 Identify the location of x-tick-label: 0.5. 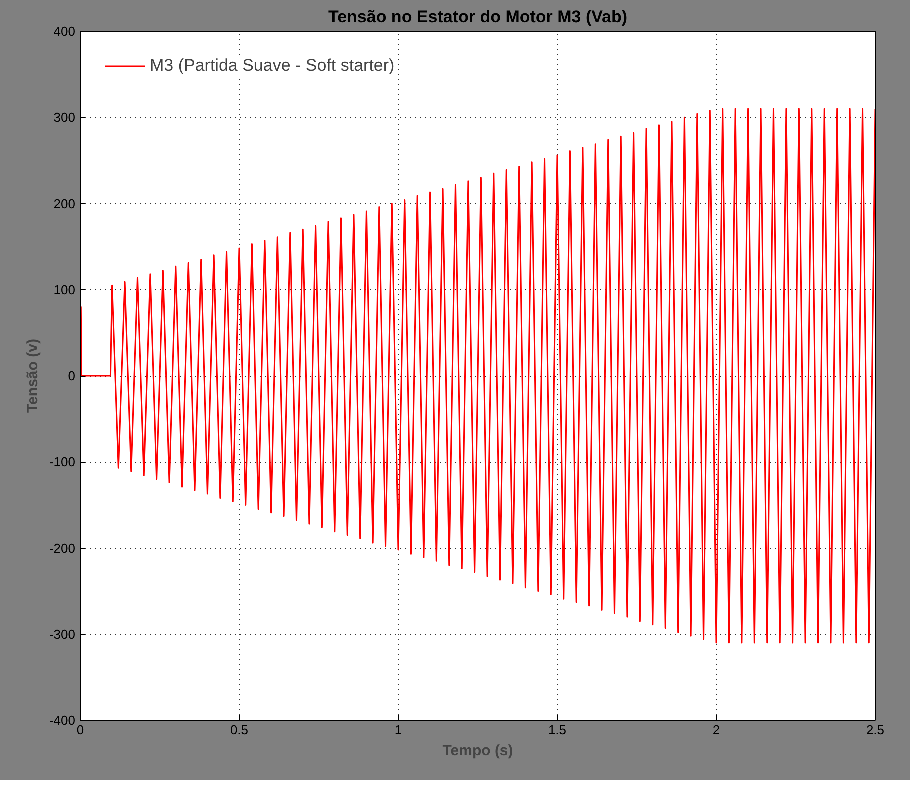
(239, 730).